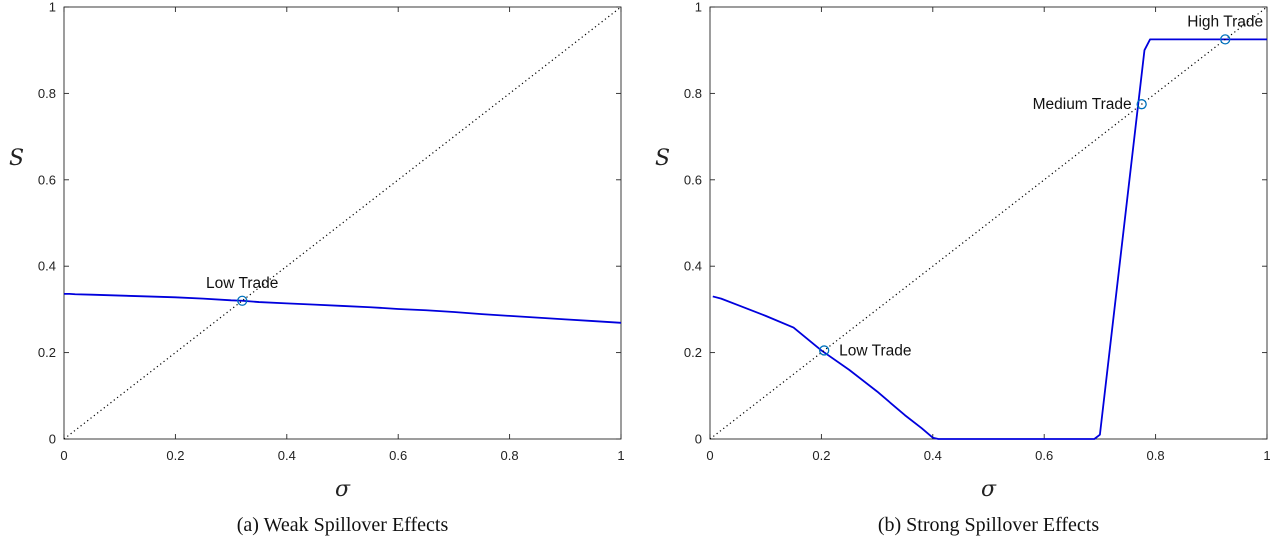 This screenshot has height=547, width=1281. What do you see at coordinates (988, 525) in the screenshot?
I see `figure-caption: (b) Strong Spillover Effects` at bounding box center [988, 525].